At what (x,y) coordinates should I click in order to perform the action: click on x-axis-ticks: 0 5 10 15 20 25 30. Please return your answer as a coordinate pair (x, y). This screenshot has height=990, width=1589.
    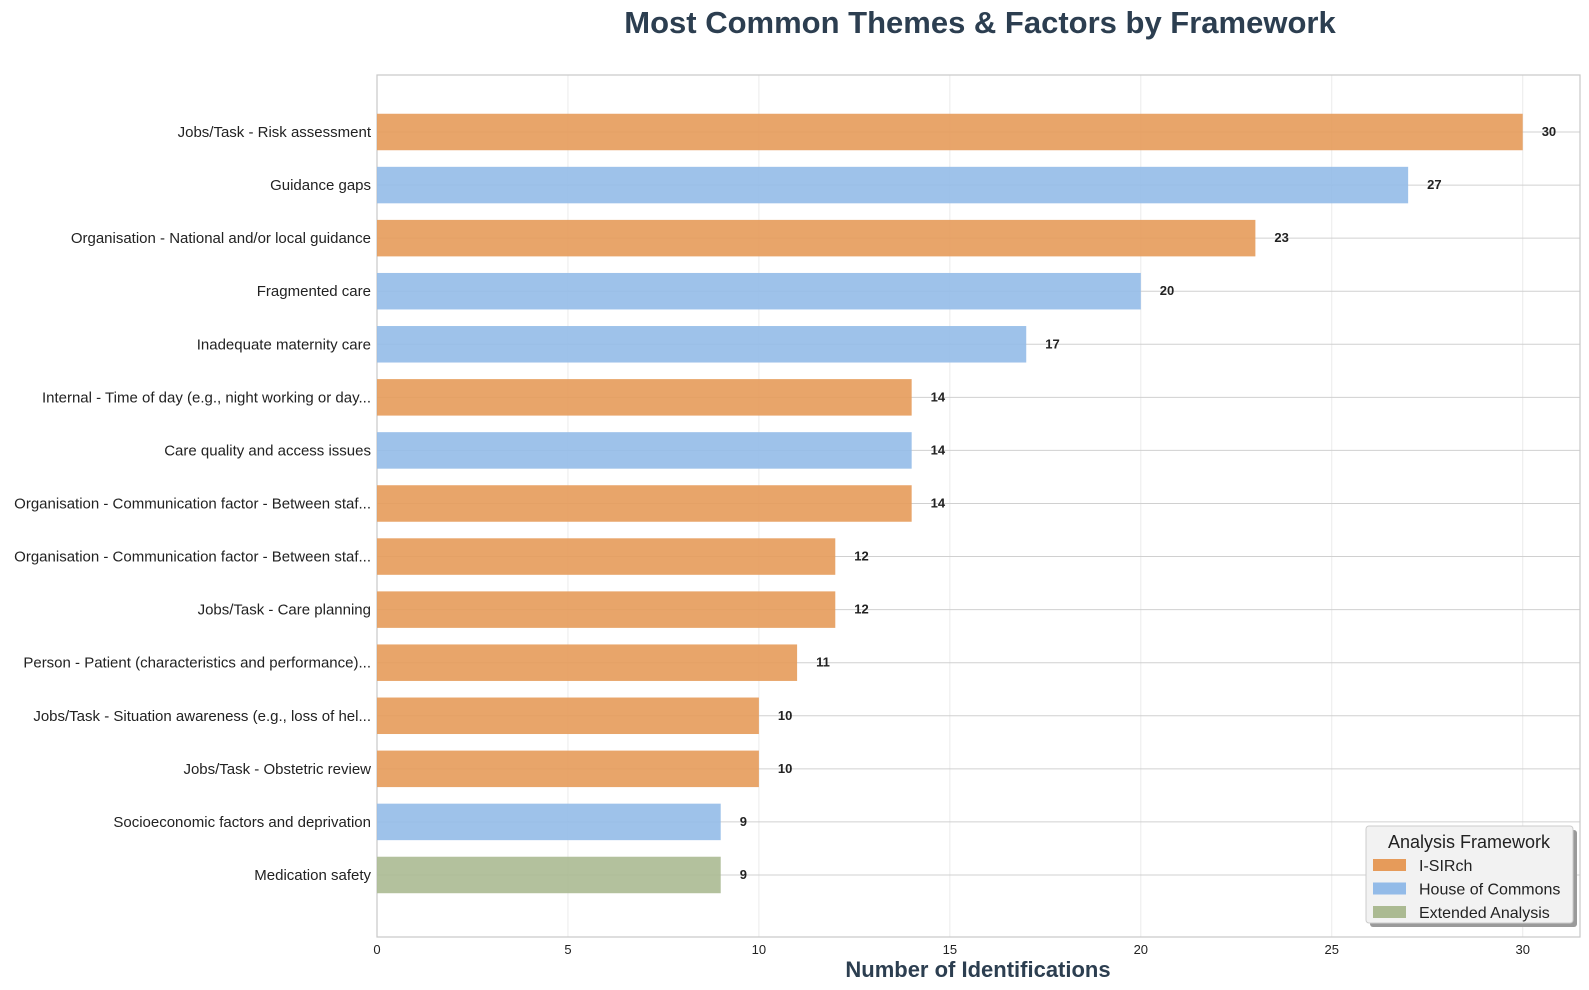
    Looking at the image, I should click on (951, 949).